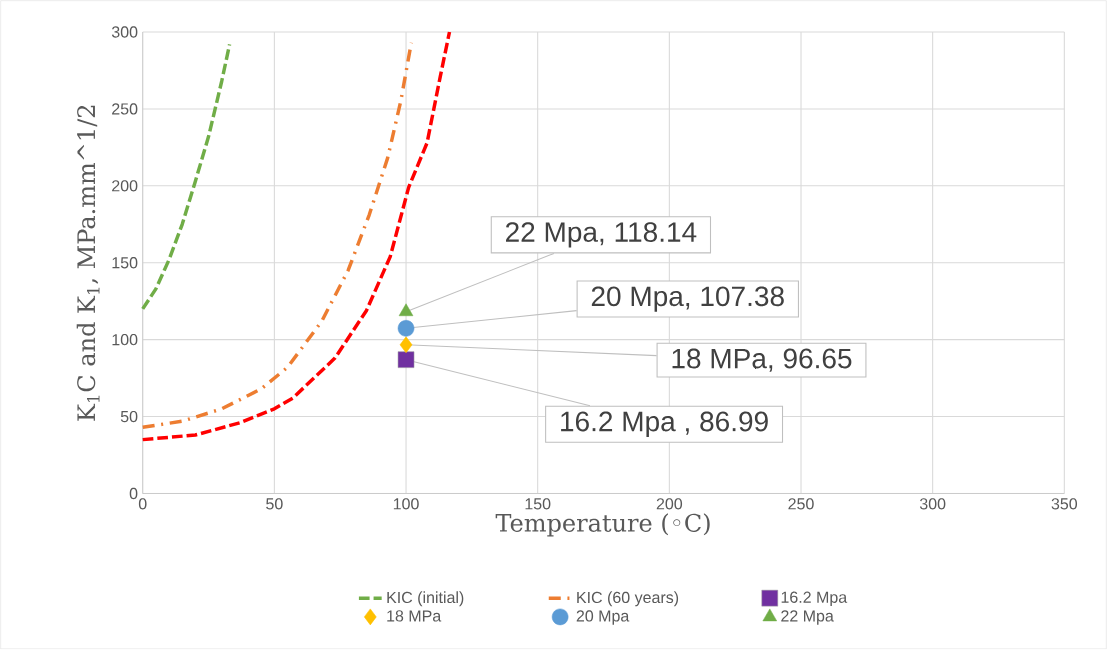 The image size is (1107, 650). What do you see at coordinates (628, 599) in the screenshot?
I see `legend-label: KIC (60 years)` at bounding box center [628, 599].